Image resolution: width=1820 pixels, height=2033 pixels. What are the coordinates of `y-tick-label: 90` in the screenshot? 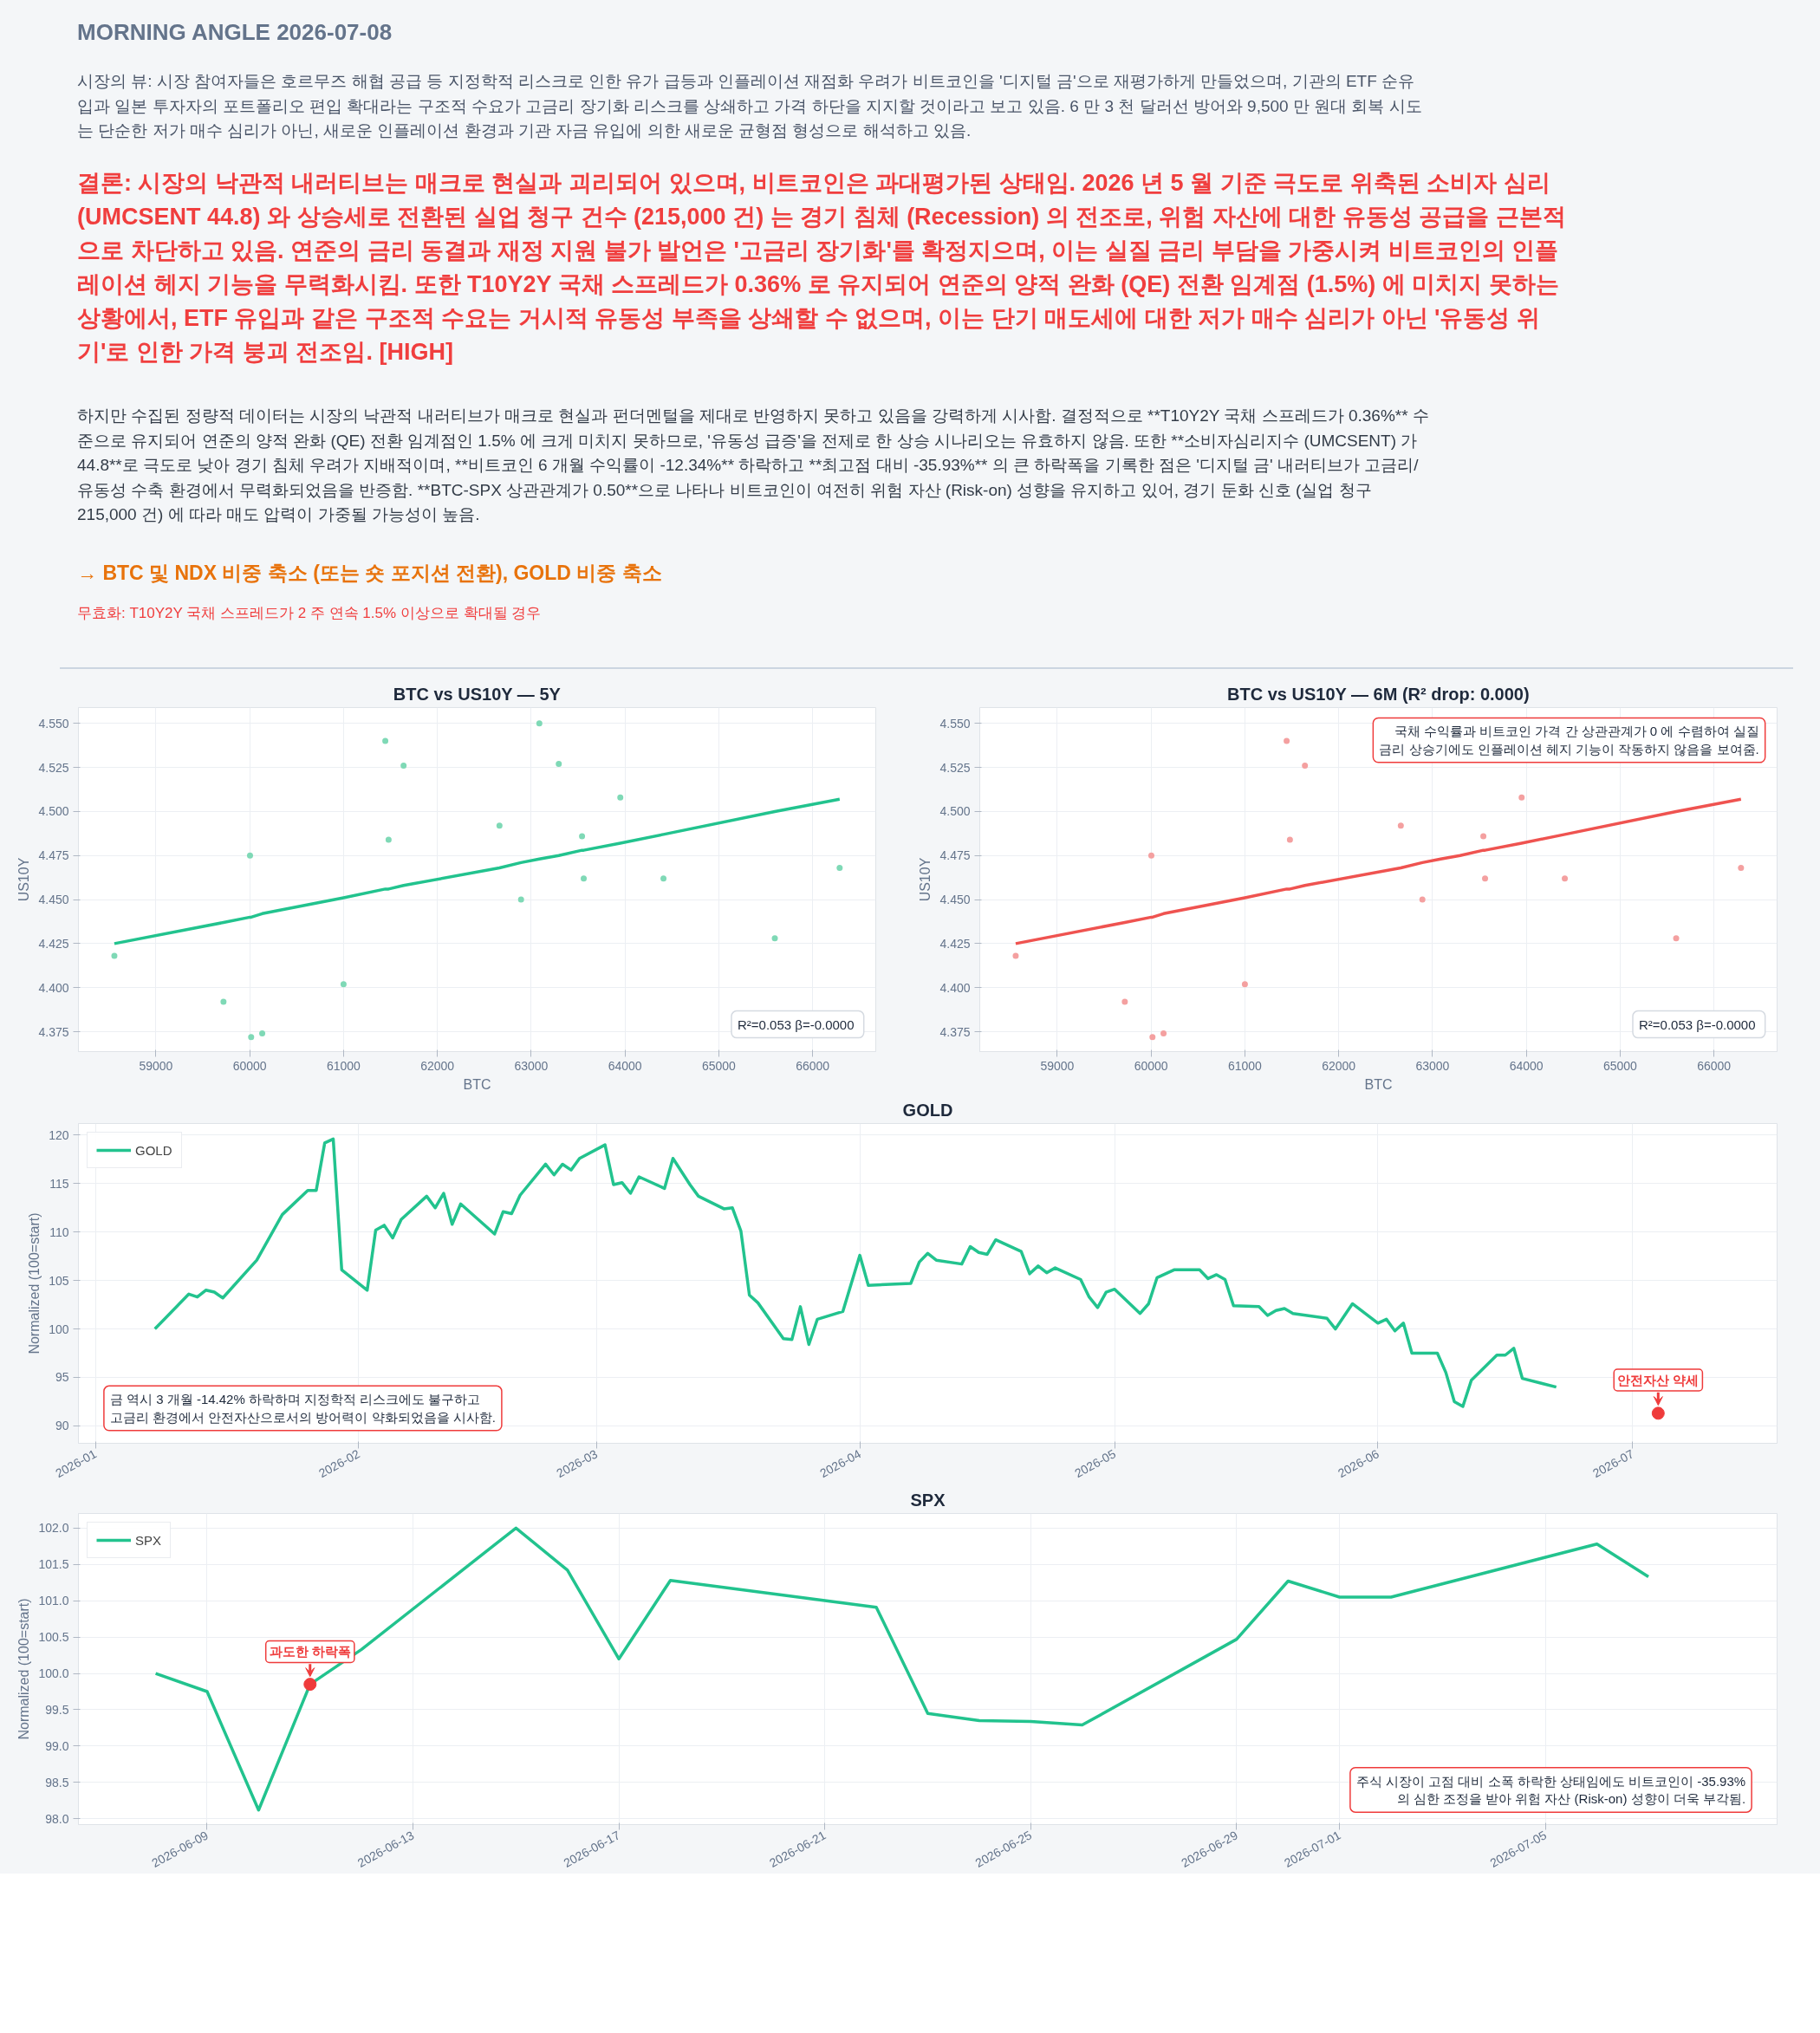 It's located at (62, 1426).